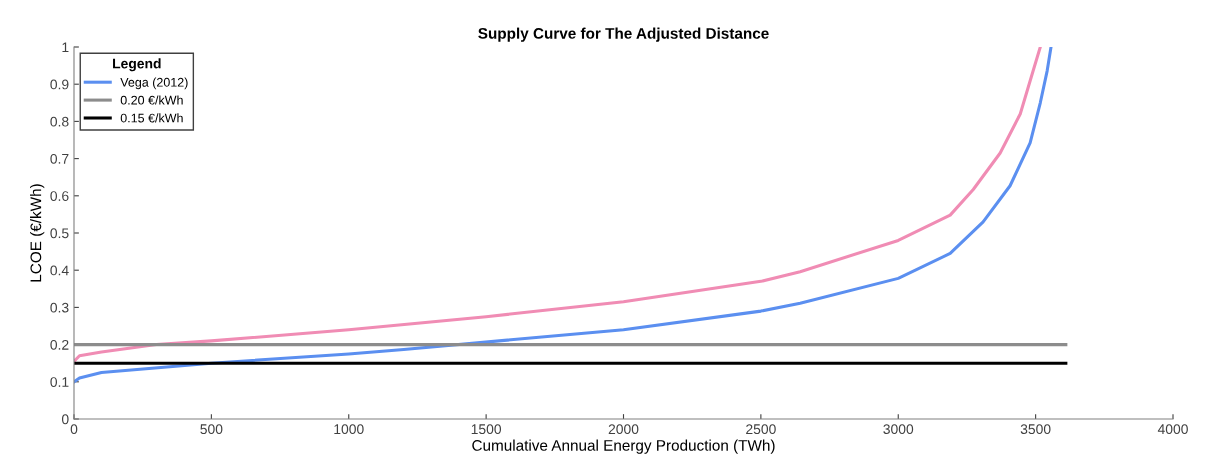 This screenshot has width=1217, height=466. I want to click on y-tick-label: 0.4, so click(59, 270).